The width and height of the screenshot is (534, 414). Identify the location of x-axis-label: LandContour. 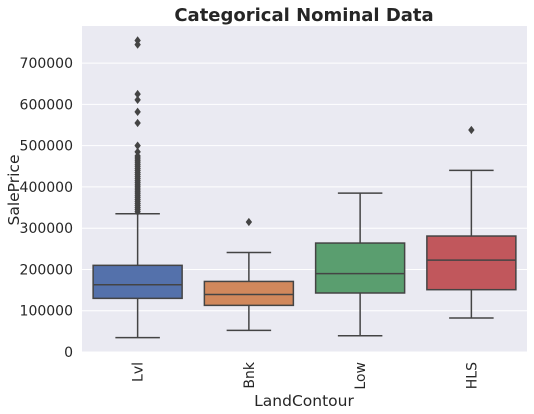
(304, 401).